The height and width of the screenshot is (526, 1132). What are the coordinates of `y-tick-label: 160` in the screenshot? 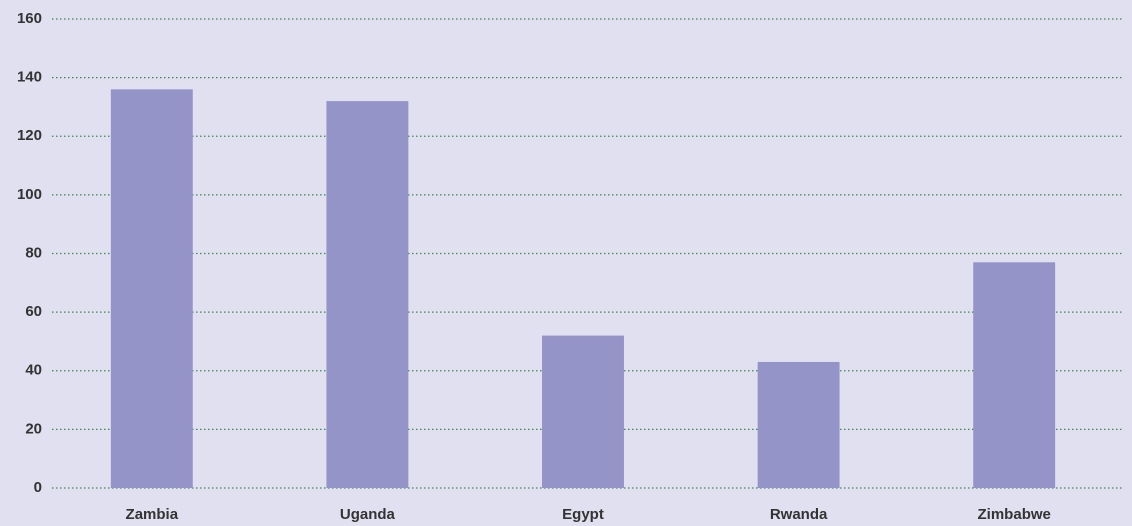 It's located at (29, 18).